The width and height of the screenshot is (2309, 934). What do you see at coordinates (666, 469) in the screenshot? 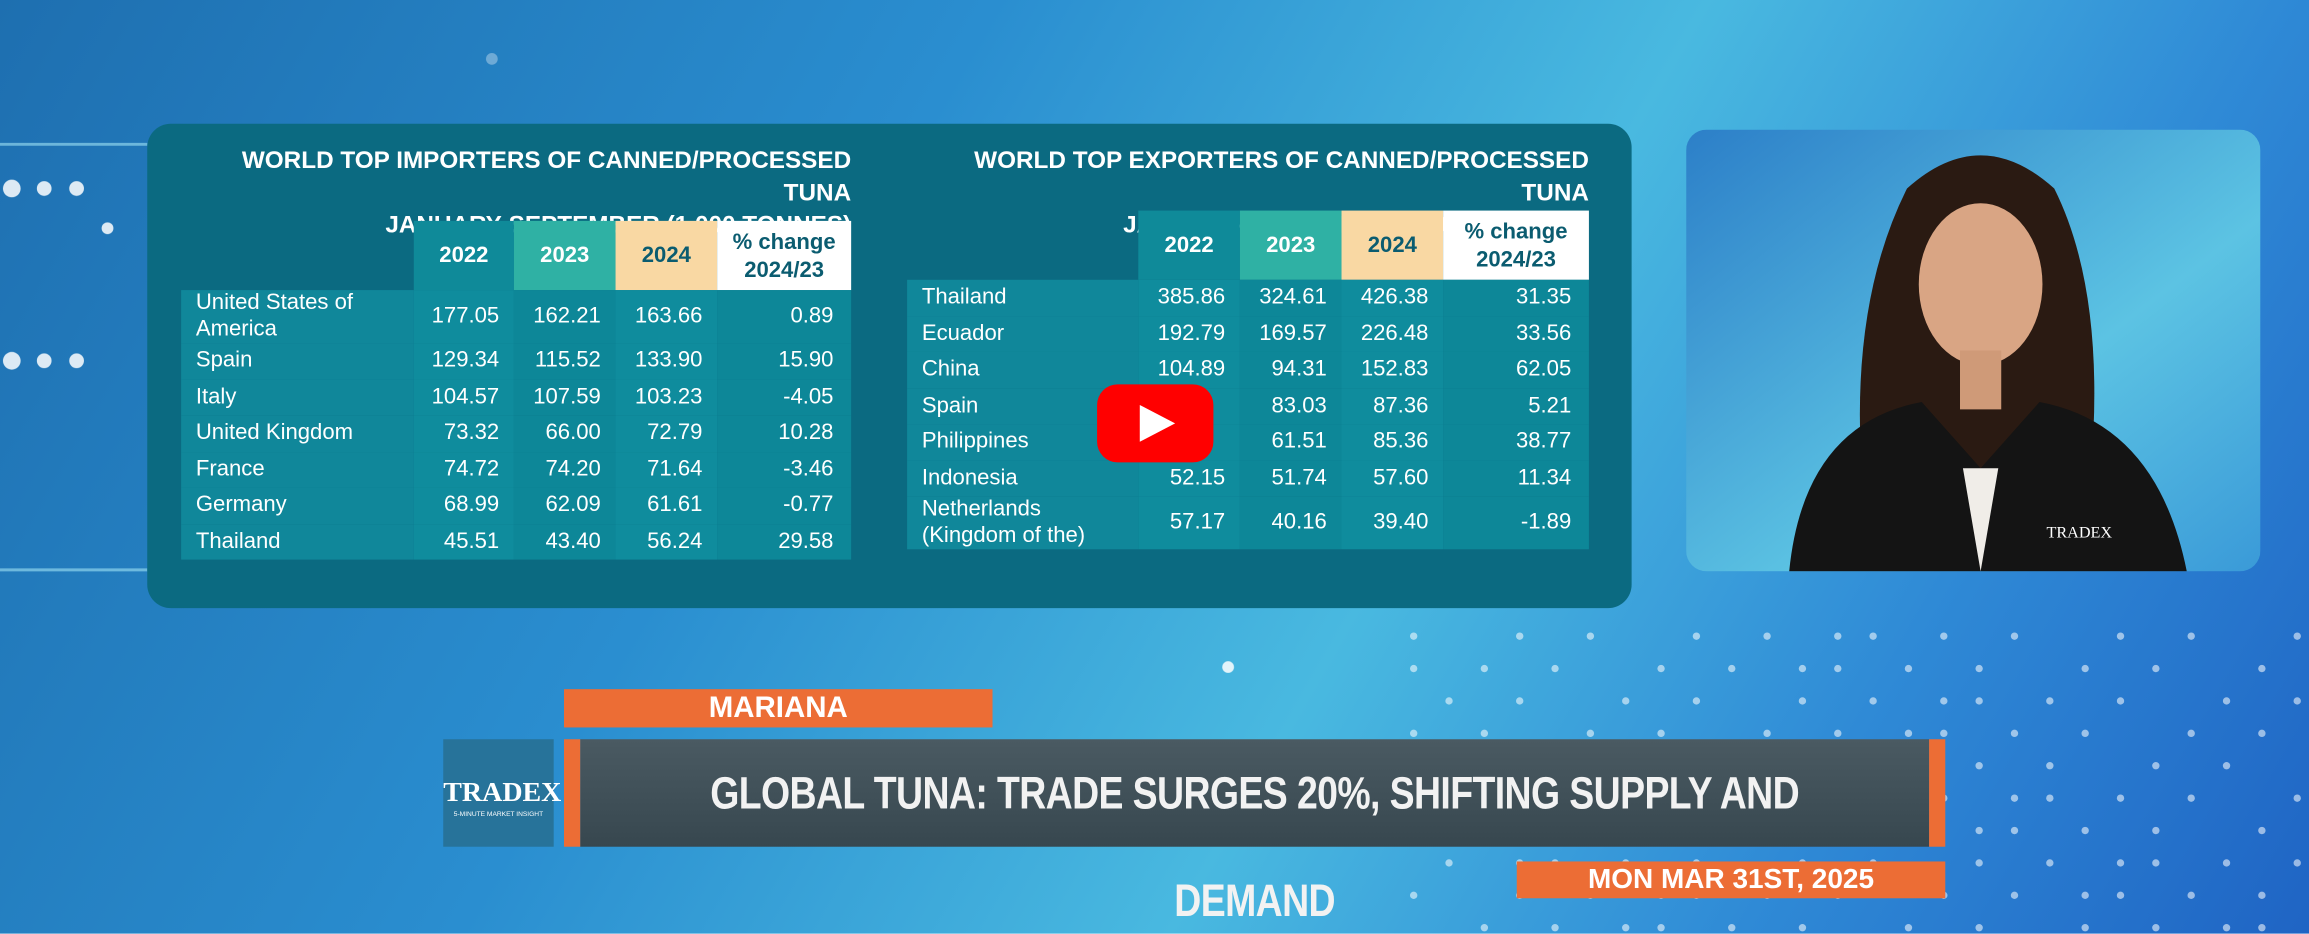
I see `cell-value: 71.64` at bounding box center [666, 469].